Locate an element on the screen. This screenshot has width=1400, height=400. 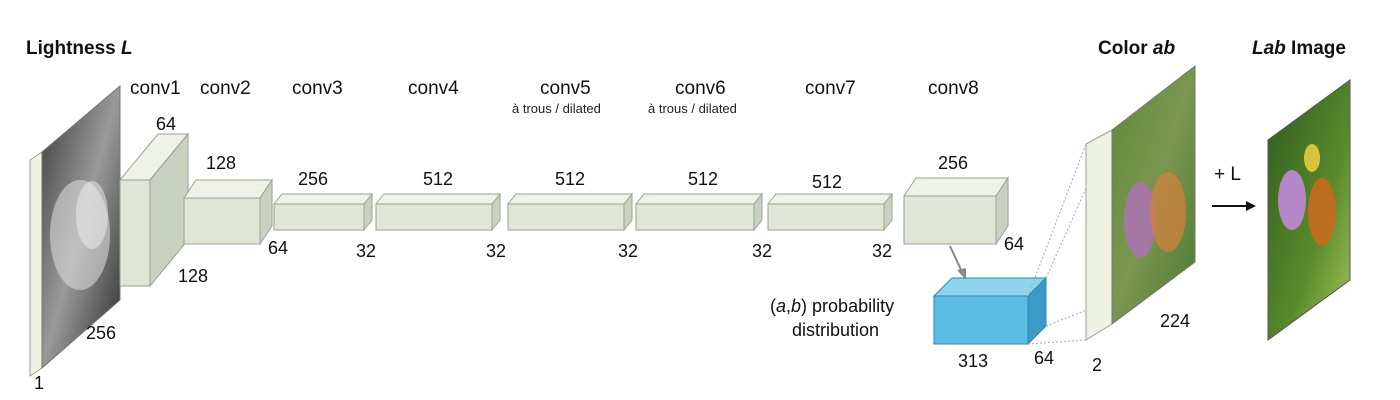
block-top-conv5 is located at coordinates (570, 199).